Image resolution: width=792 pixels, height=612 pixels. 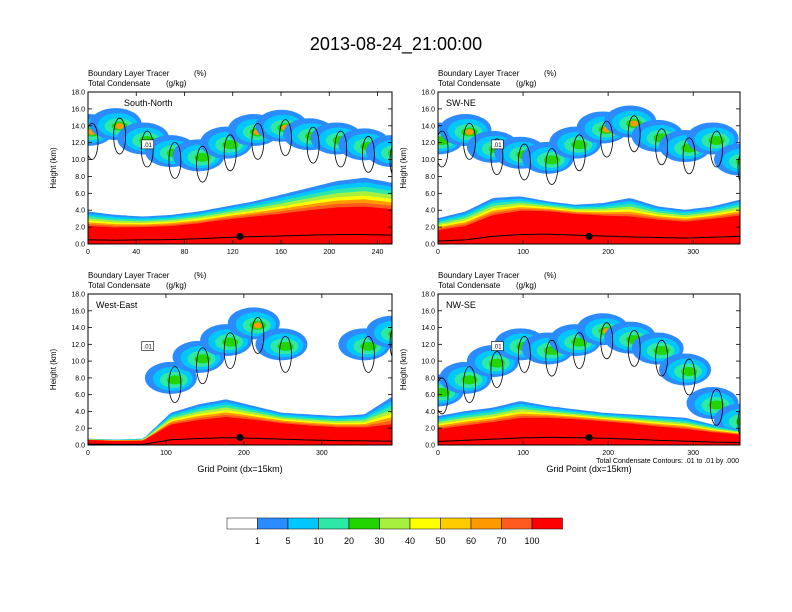 What do you see at coordinates (461, 305) in the screenshot?
I see `panel-name: NW-SE` at bounding box center [461, 305].